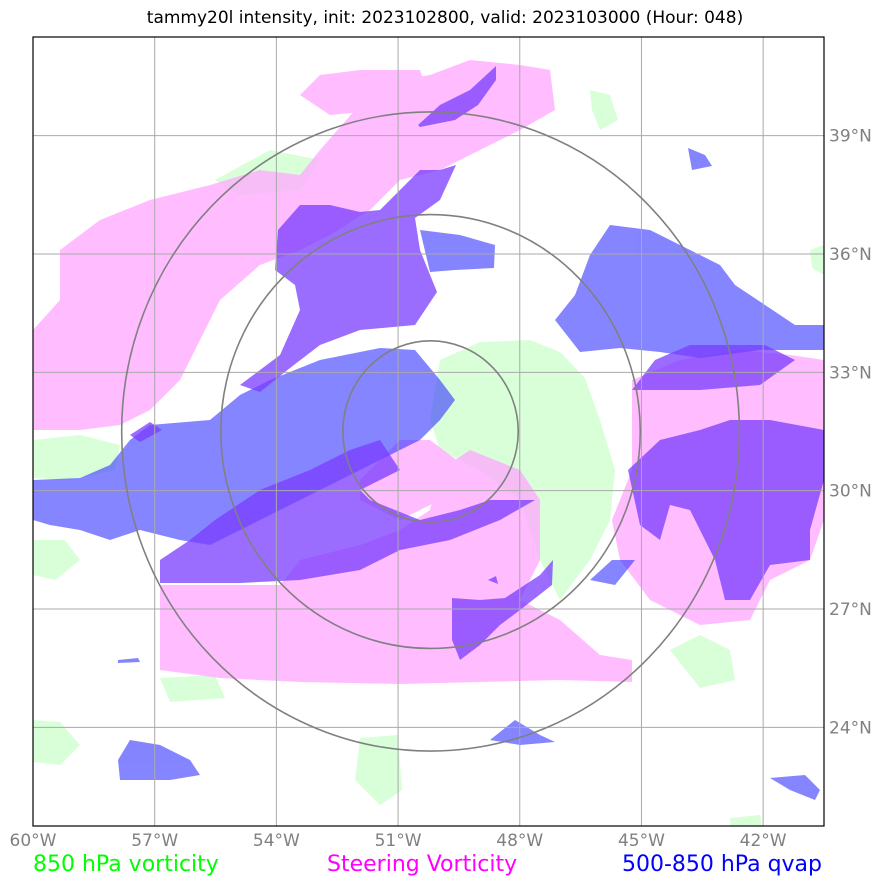 The image size is (890, 891). What do you see at coordinates (126, 864) in the screenshot?
I see `legend-vort850: 850 hPa vorticity` at bounding box center [126, 864].